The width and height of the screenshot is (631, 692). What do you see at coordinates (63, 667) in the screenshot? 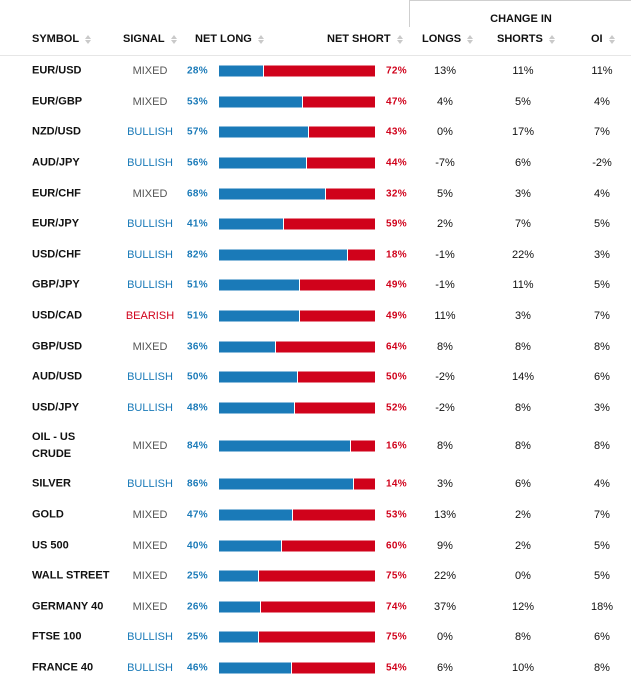
I see `symbol-link: FRANCE 40` at bounding box center [63, 667].